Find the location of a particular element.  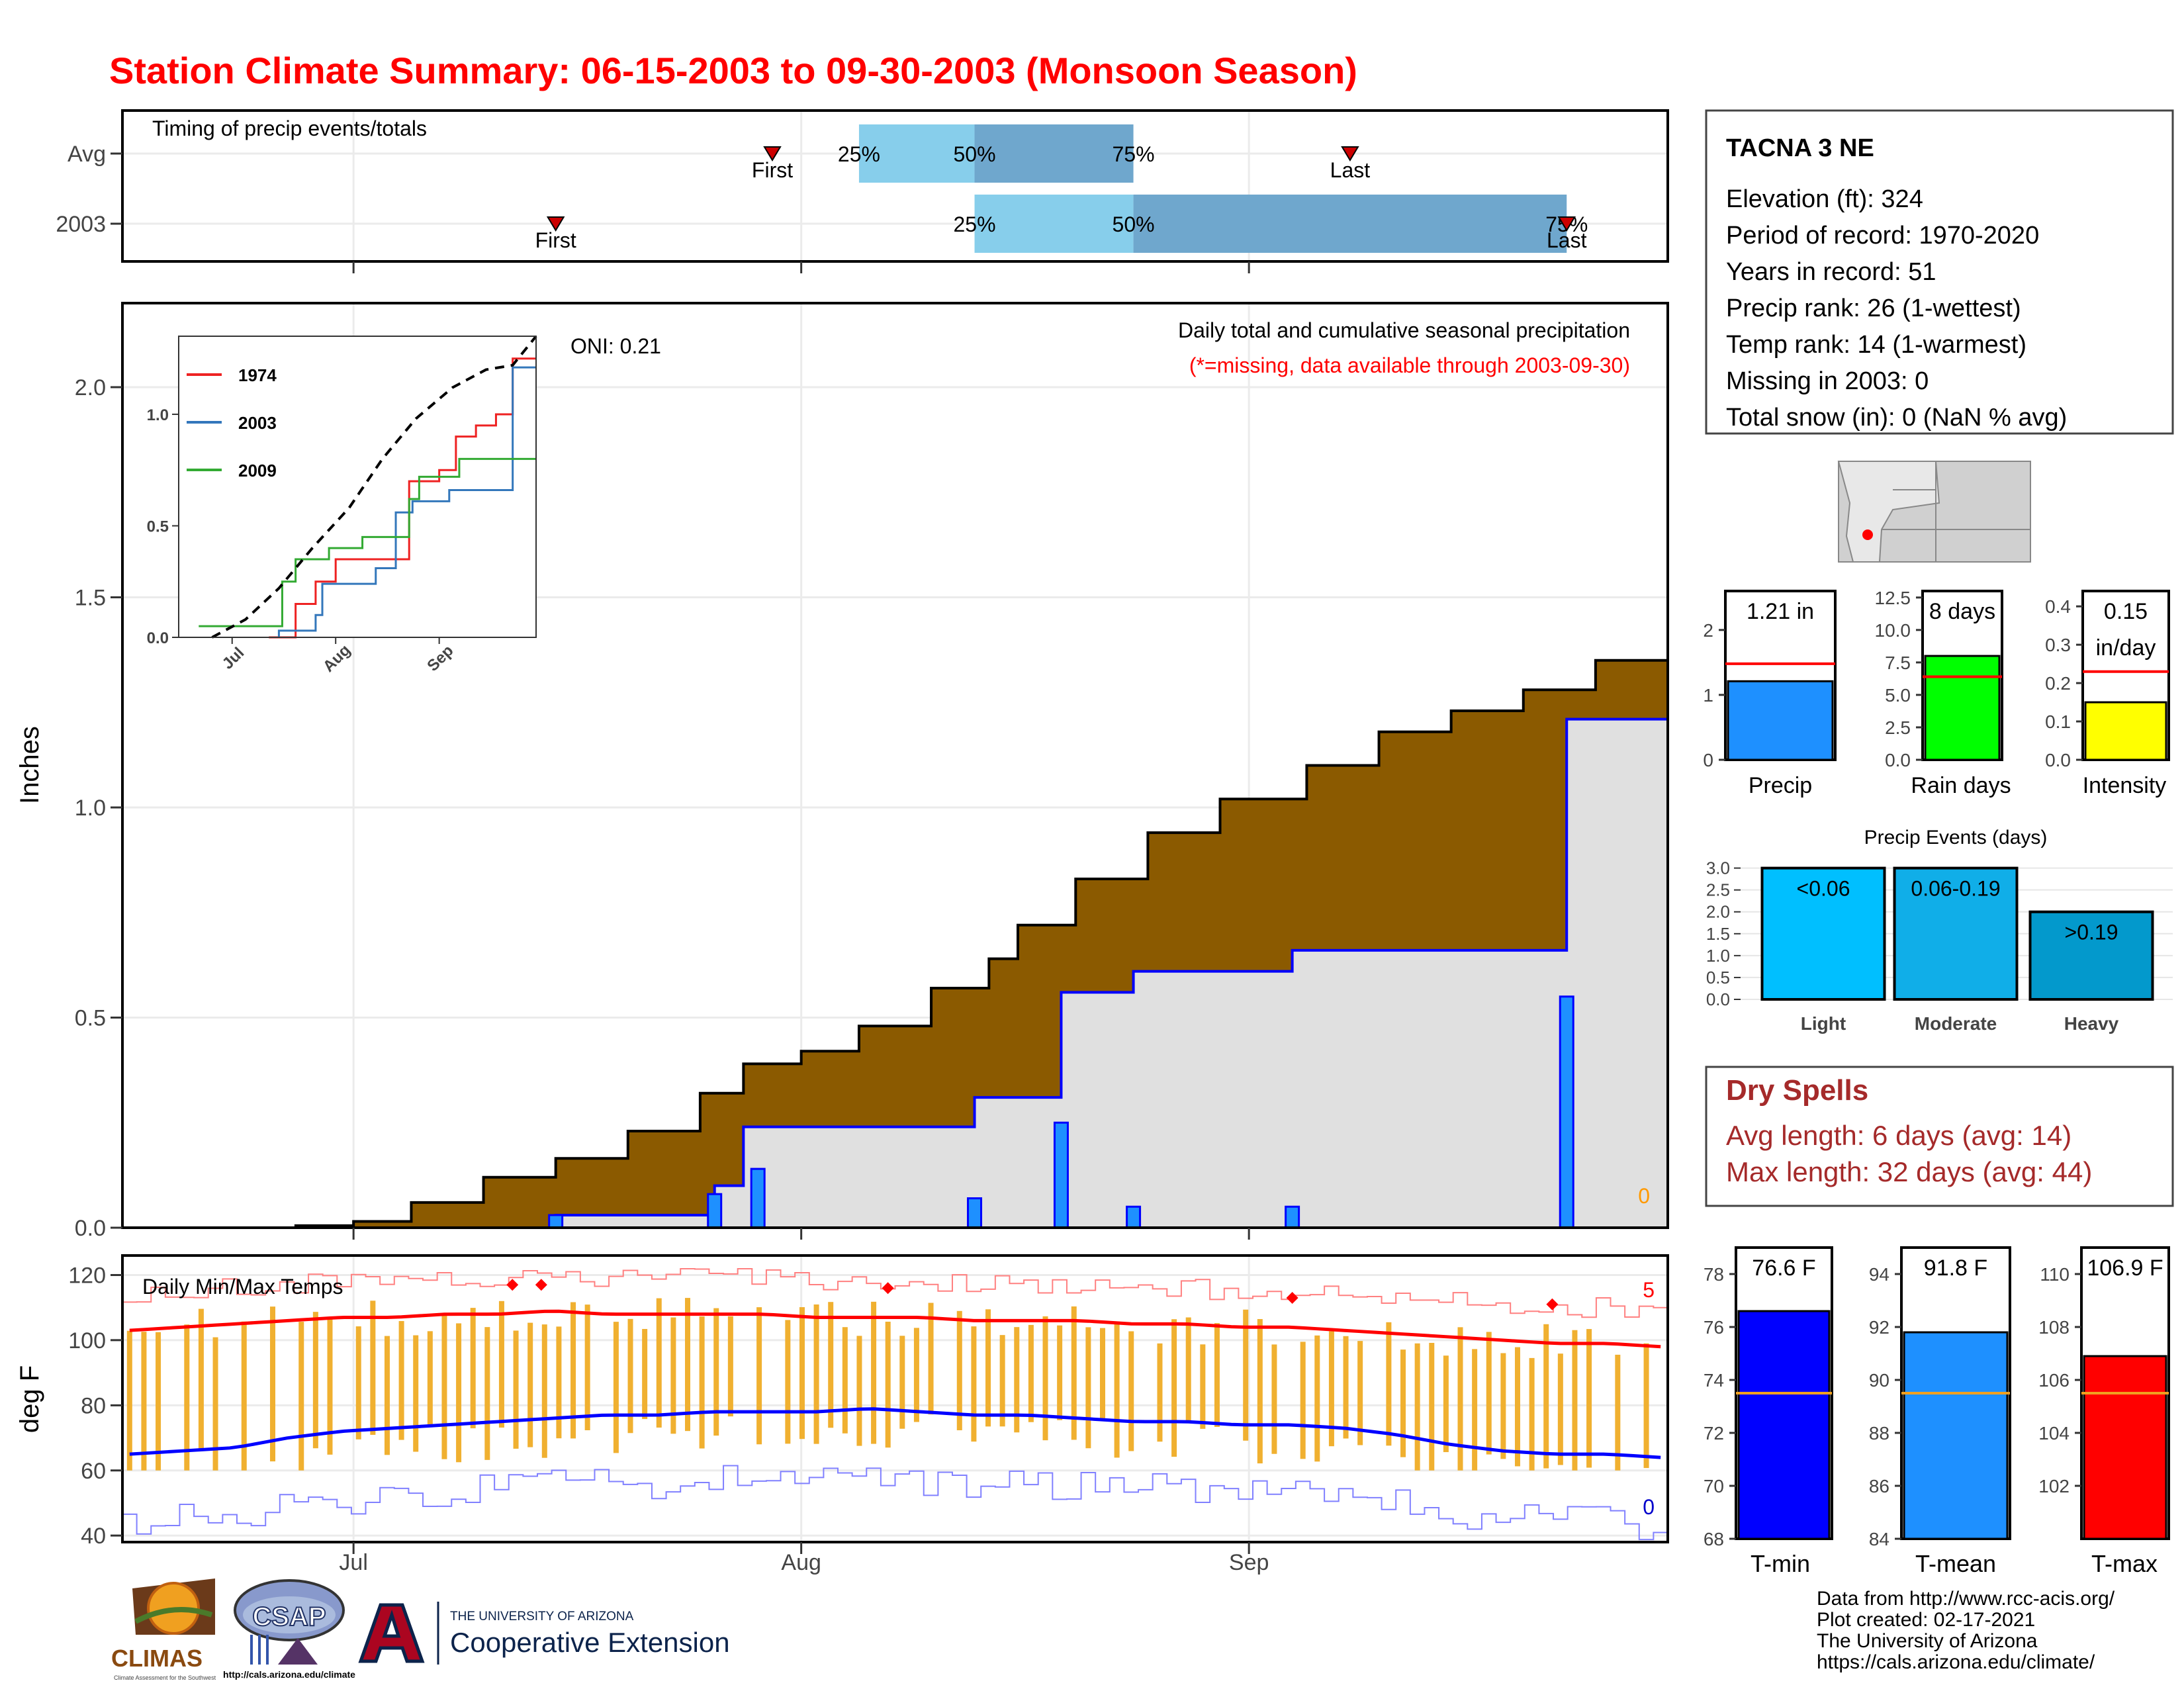

station-period: Period of record: 1970-2020 is located at coordinates (1883, 236).